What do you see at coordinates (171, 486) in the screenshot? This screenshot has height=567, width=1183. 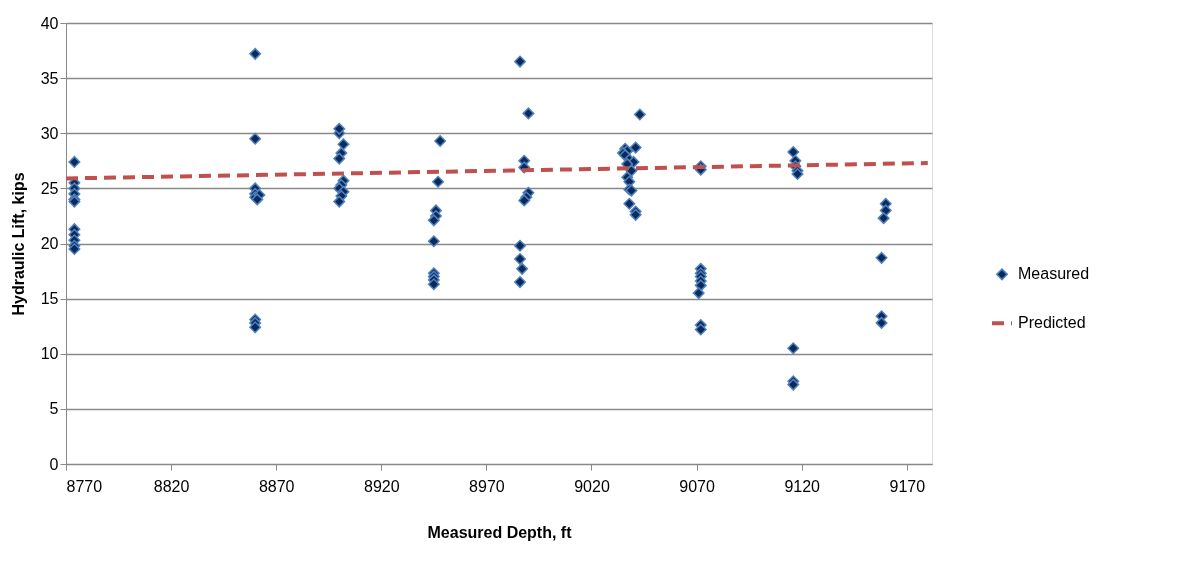 I see `x-tick-label: 8820` at bounding box center [171, 486].